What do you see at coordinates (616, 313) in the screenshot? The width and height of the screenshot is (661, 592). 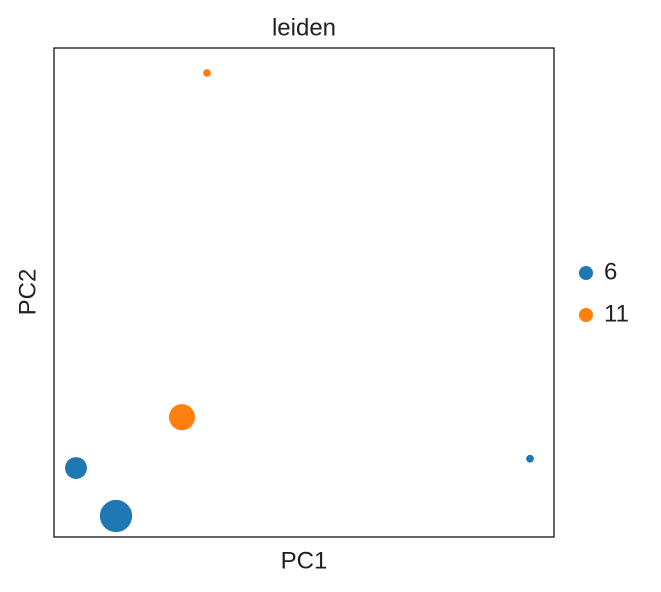 I see `legend-label: 11` at bounding box center [616, 313].